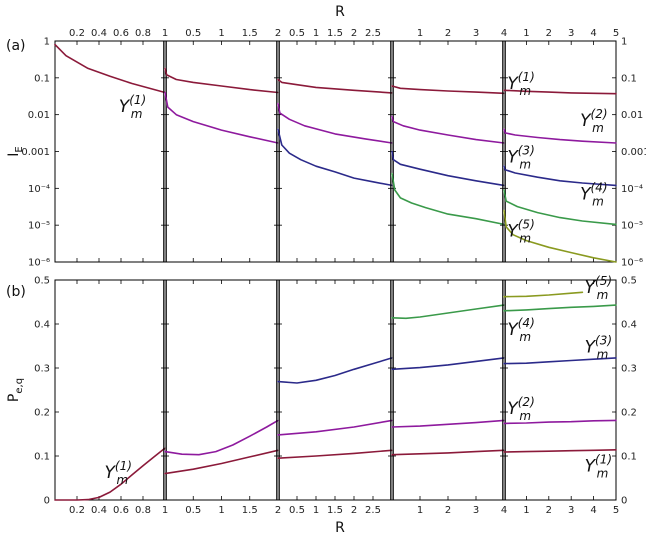 The image size is (646, 536). I want to click on series-label: Y(2) m, so click(593, 121).